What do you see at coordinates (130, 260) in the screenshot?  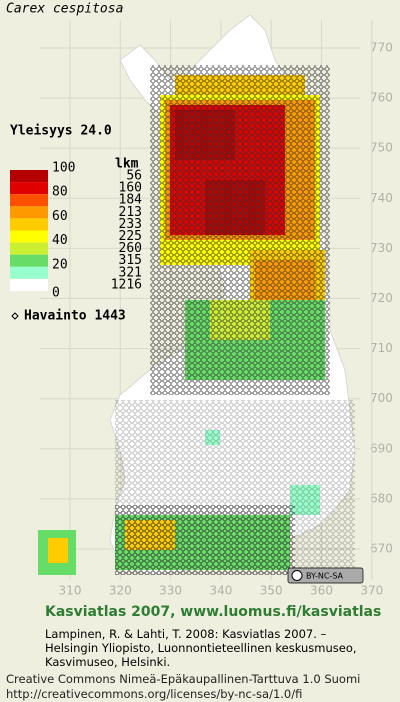 I see `legend-count: 315` at bounding box center [130, 260].